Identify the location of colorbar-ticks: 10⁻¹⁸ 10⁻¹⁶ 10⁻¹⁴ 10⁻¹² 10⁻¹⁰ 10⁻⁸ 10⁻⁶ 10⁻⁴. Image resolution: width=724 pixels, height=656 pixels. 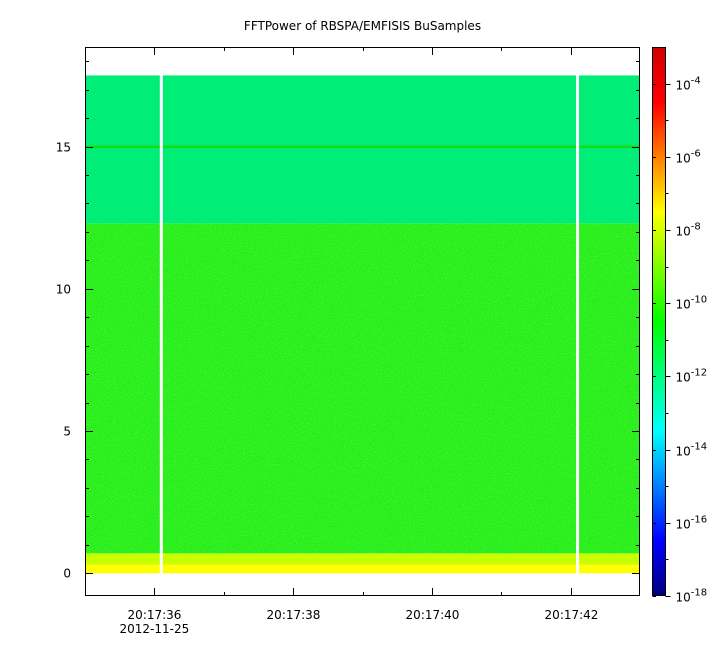
(680, 340).